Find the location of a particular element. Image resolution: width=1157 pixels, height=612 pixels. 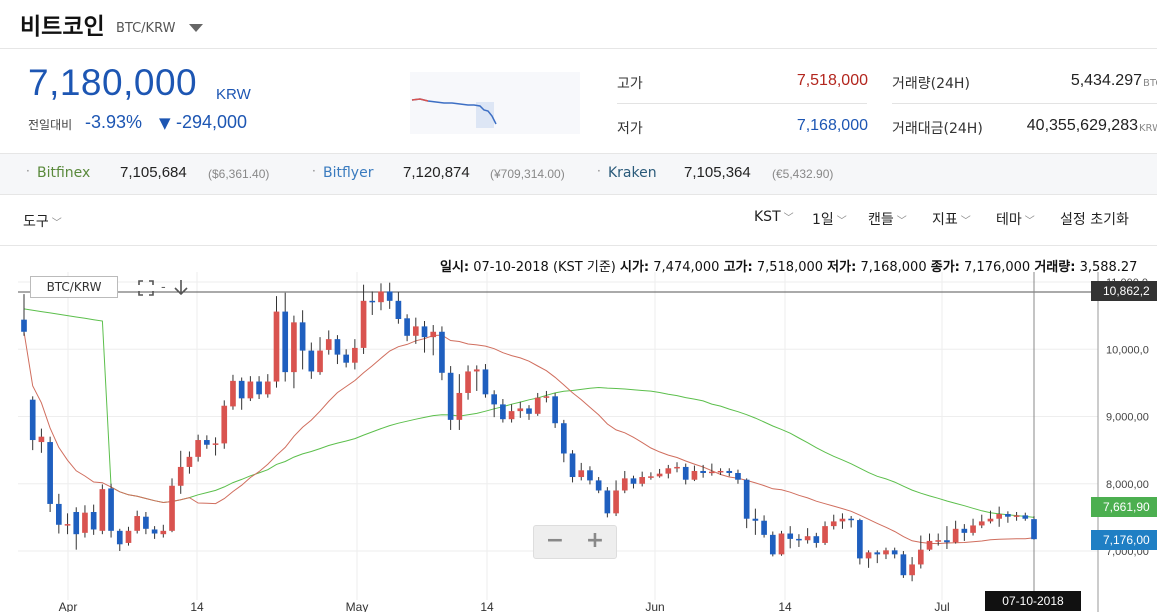

info-close-value: 7,176,000 is located at coordinates (997, 267).